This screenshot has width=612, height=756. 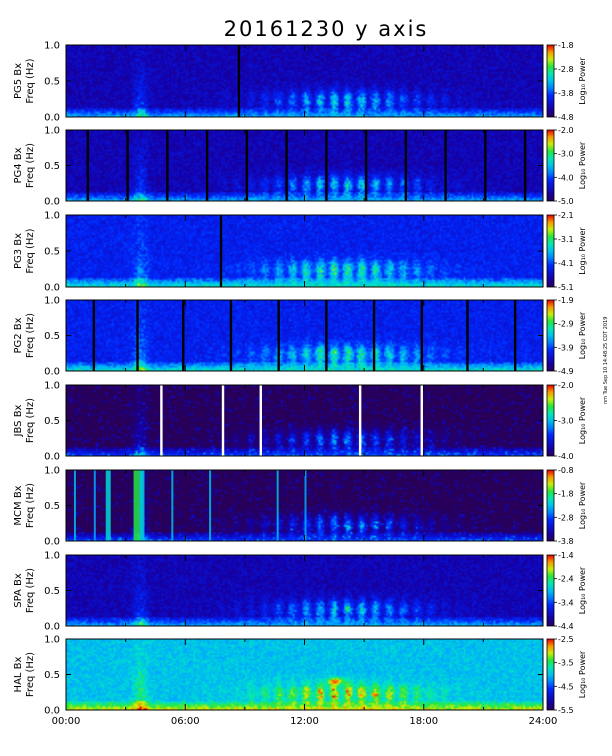 I want to click on colorbar-tick-label: -3.4, so click(x=566, y=602).